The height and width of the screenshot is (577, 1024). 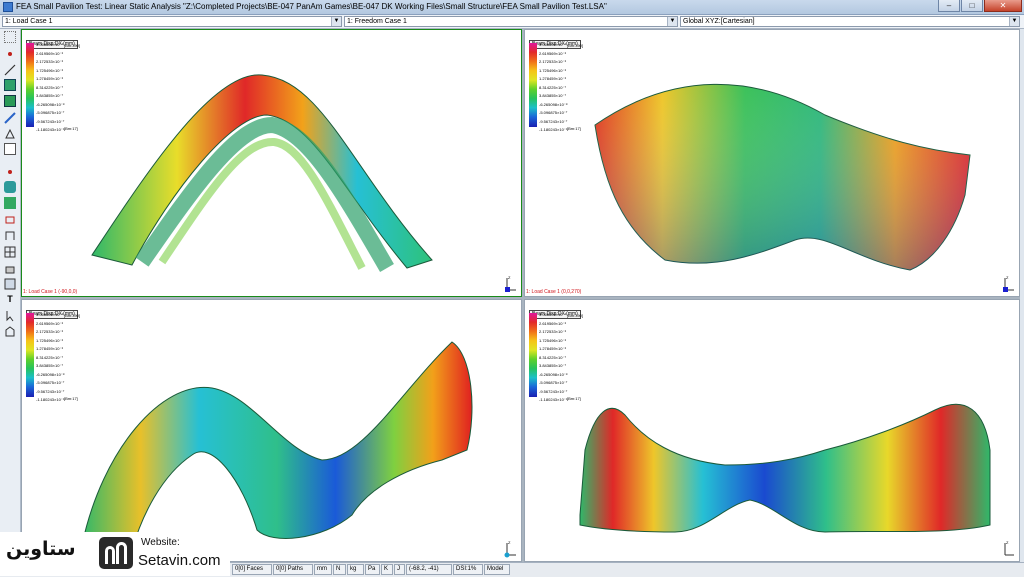 What do you see at coordinates (10, 69) in the screenshot?
I see `line-icon` at bounding box center [10, 69].